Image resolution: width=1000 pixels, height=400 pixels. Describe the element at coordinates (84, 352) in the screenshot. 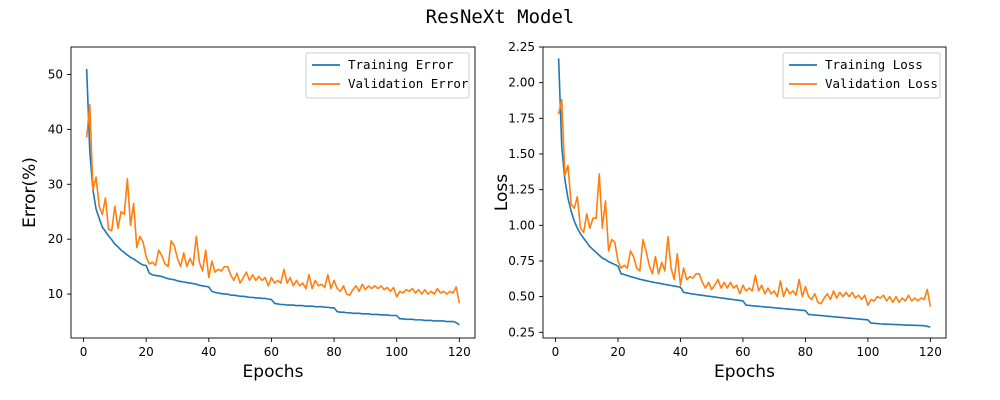

I see `error-x-tick-label: 0` at that location.